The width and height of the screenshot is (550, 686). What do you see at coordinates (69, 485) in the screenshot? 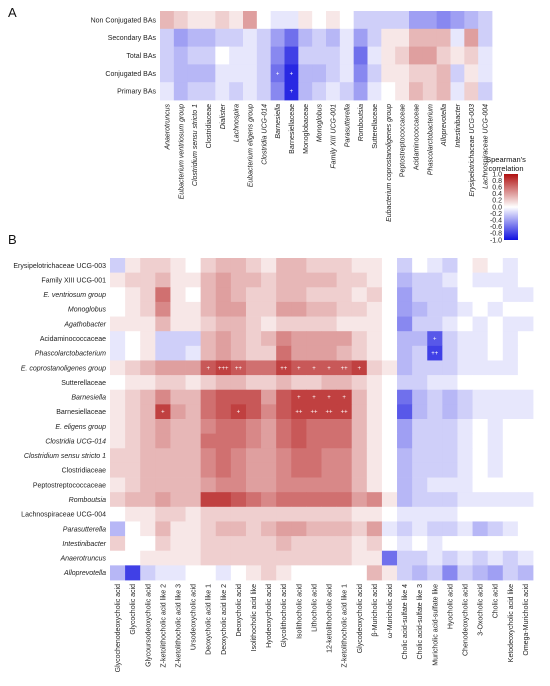
I see `row-label: Peptostreptococcaceae` at bounding box center [69, 485].